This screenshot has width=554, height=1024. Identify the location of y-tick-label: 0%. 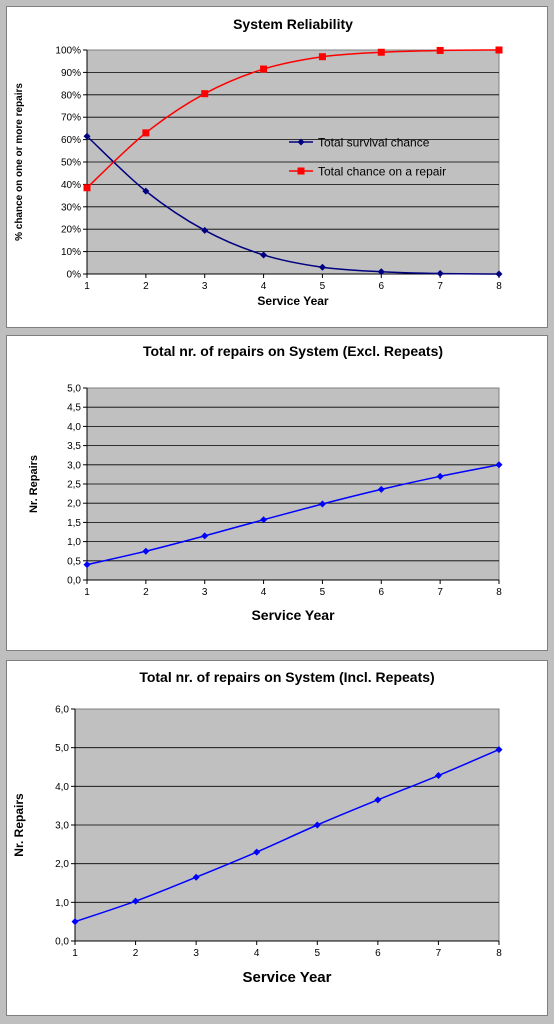
(74, 275).